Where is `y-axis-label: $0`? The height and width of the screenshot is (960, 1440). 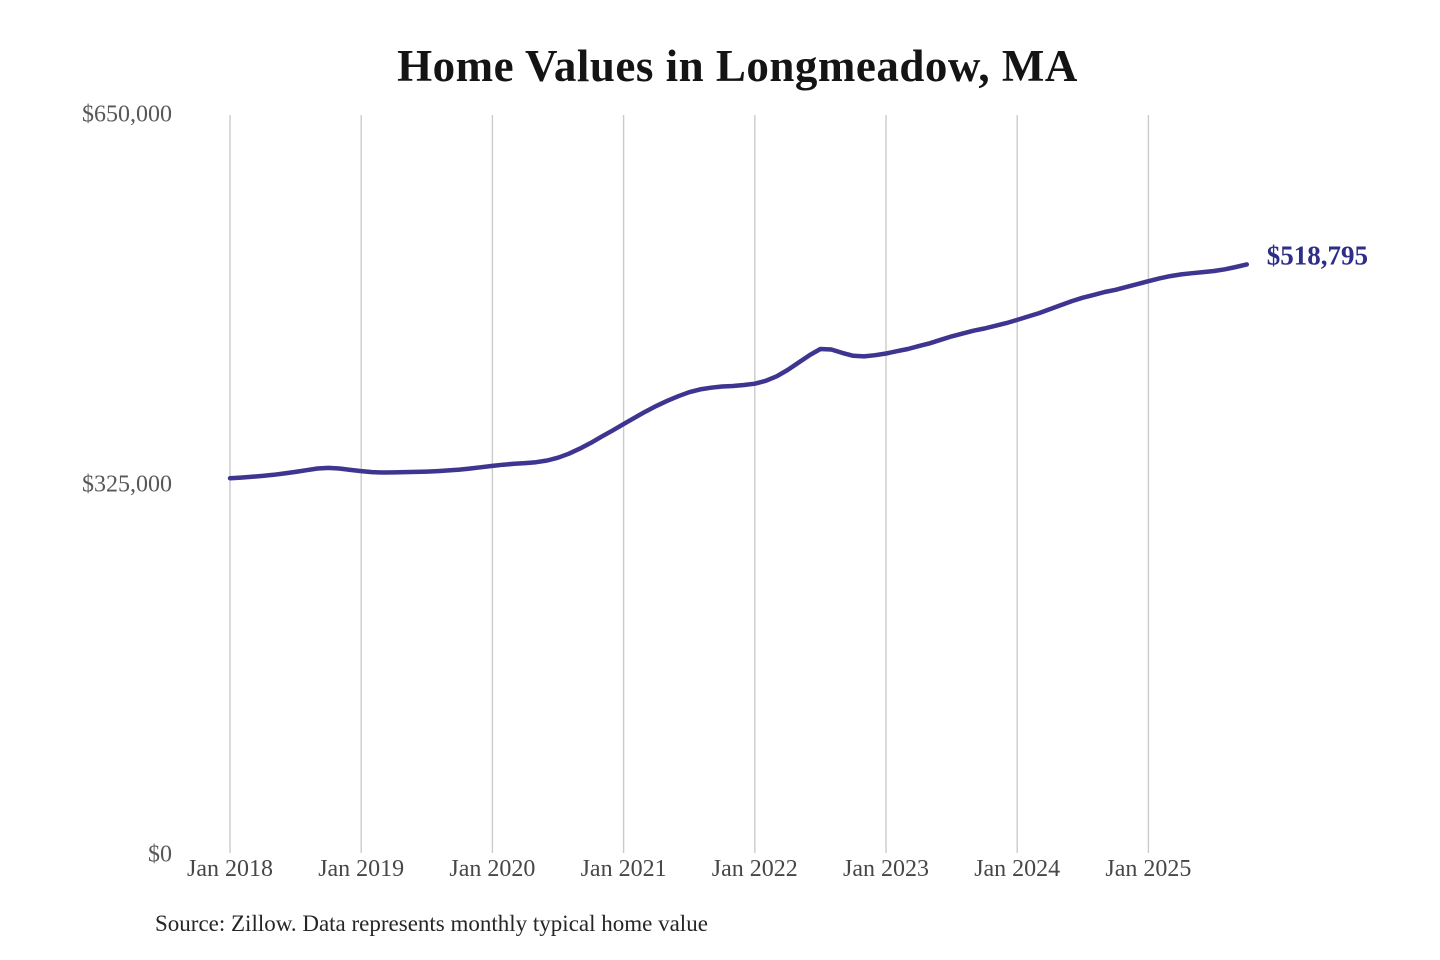 y-axis-label: $0 is located at coordinates (160, 854).